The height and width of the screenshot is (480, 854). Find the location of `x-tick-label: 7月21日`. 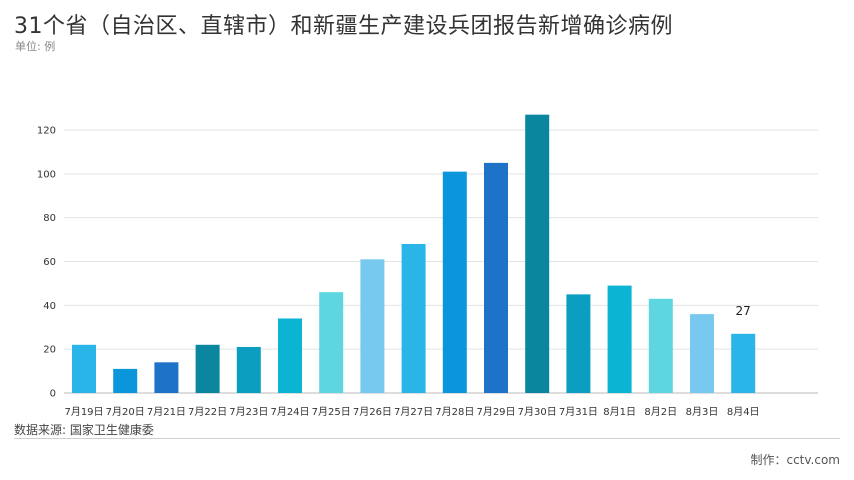

x-tick-label: 7月21日 is located at coordinates (166, 412).